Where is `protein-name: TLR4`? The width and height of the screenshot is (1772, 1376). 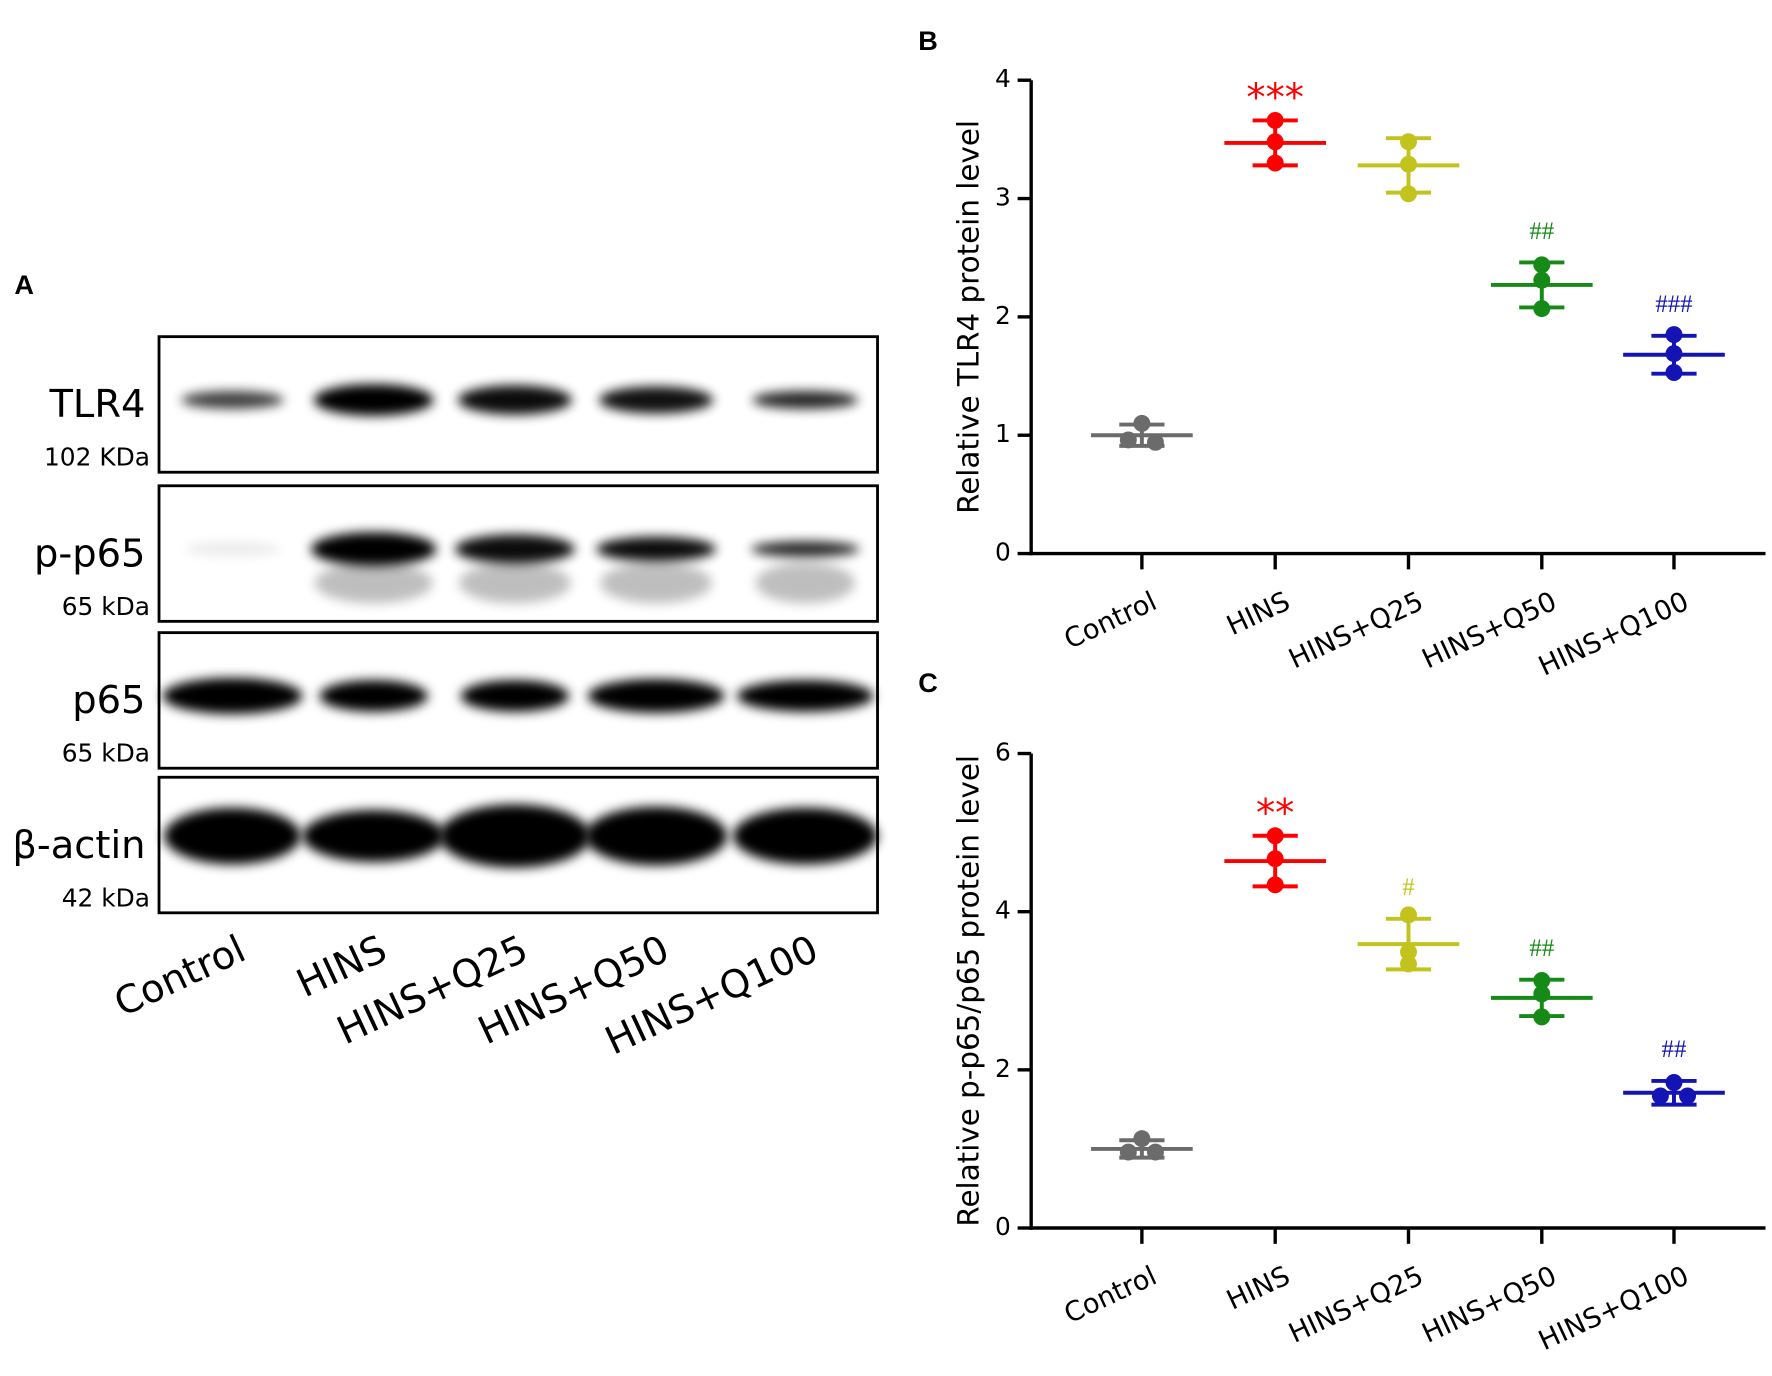 protein-name: TLR4 is located at coordinates (96, 404).